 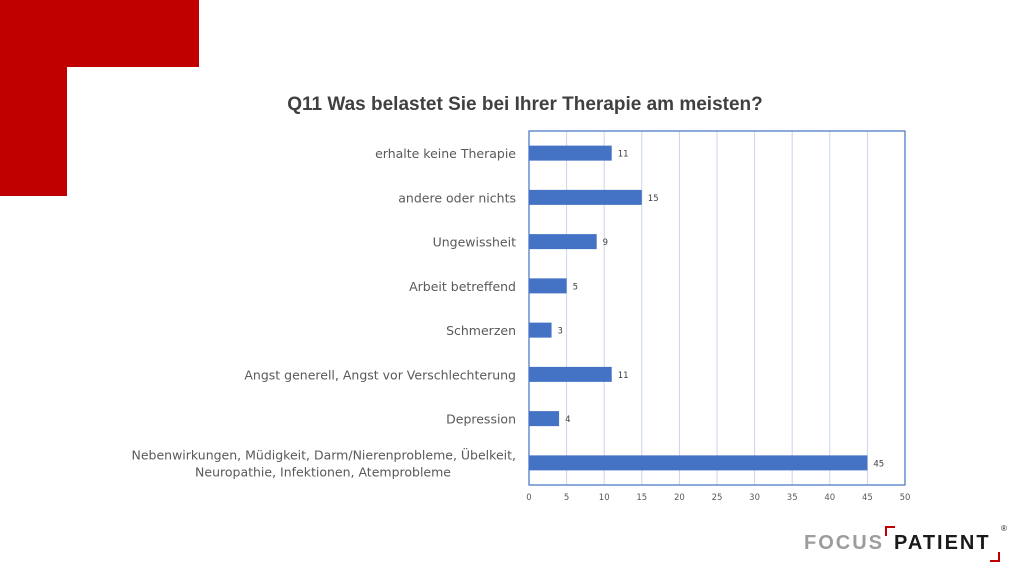 I want to click on category-label: Arbeit betreffend, so click(x=462, y=286).